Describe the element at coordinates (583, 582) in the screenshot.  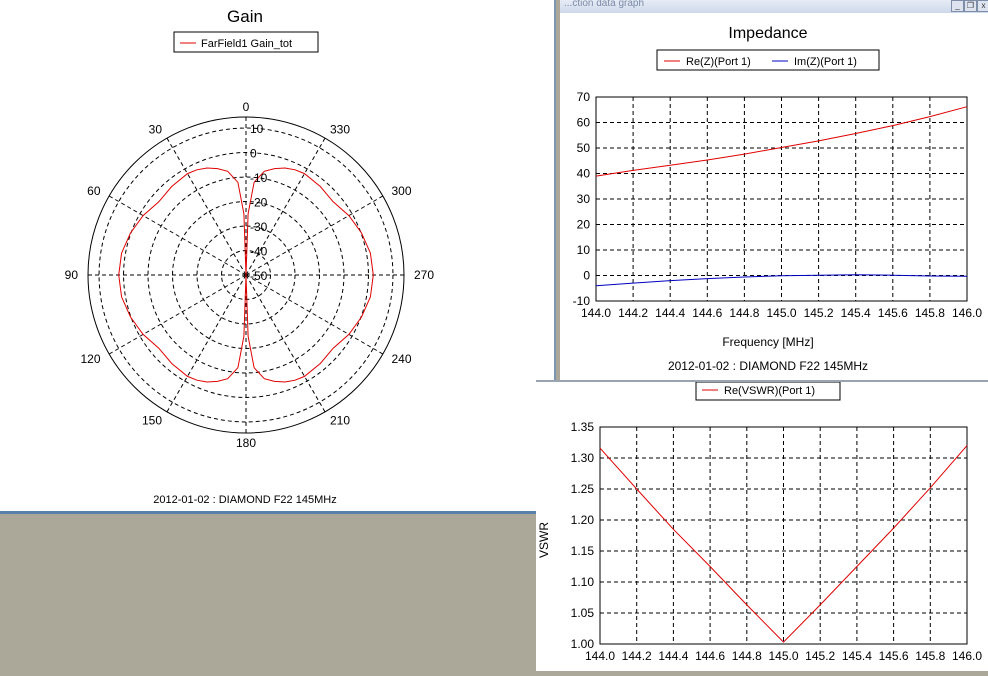
I see `y-tick-label: 1.10` at that location.